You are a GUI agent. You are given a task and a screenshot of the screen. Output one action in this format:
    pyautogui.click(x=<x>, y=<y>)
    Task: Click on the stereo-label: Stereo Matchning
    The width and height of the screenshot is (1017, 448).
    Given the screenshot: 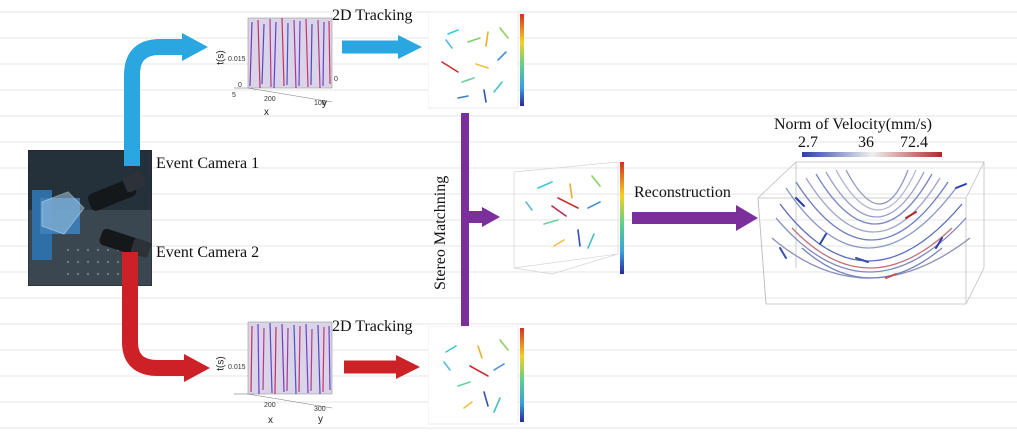 What is the action you would take?
    pyautogui.click(x=440, y=233)
    